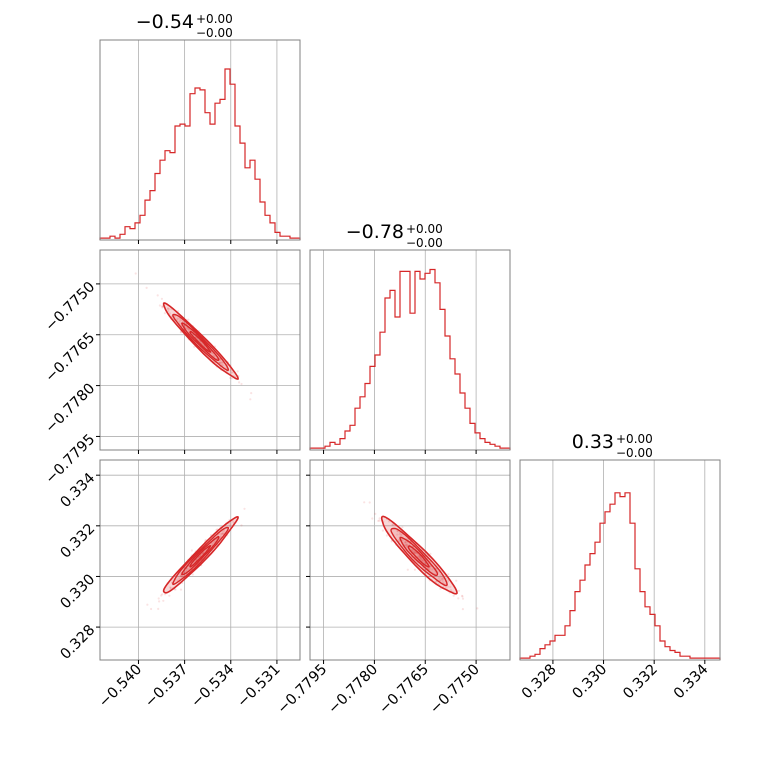 The image size is (760, 760). Describe the element at coordinates (424, 229) in the screenshot. I see `param-title-sup-1: +0.00` at that location.